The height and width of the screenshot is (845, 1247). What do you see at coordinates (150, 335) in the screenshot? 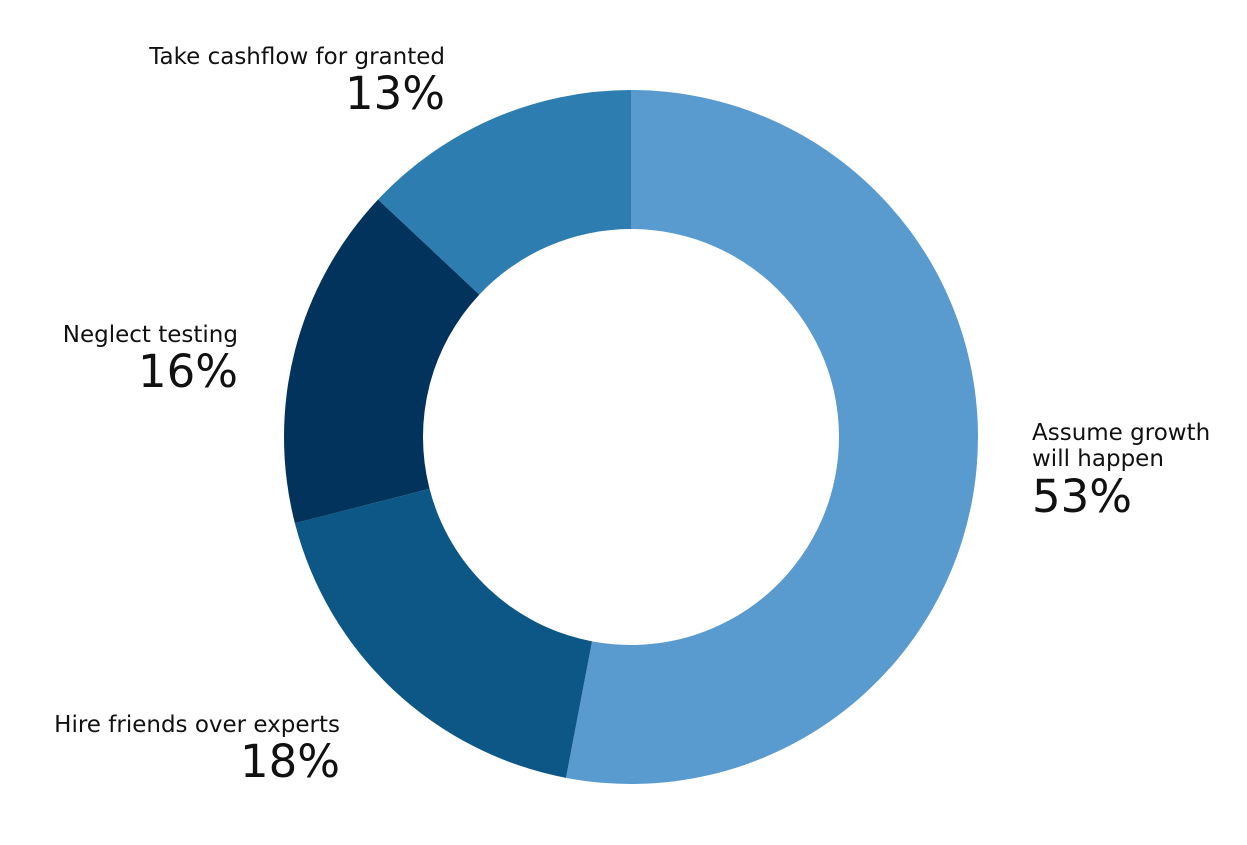
I see `slice-name-neglect-testing: Neglect testing` at bounding box center [150, 335].